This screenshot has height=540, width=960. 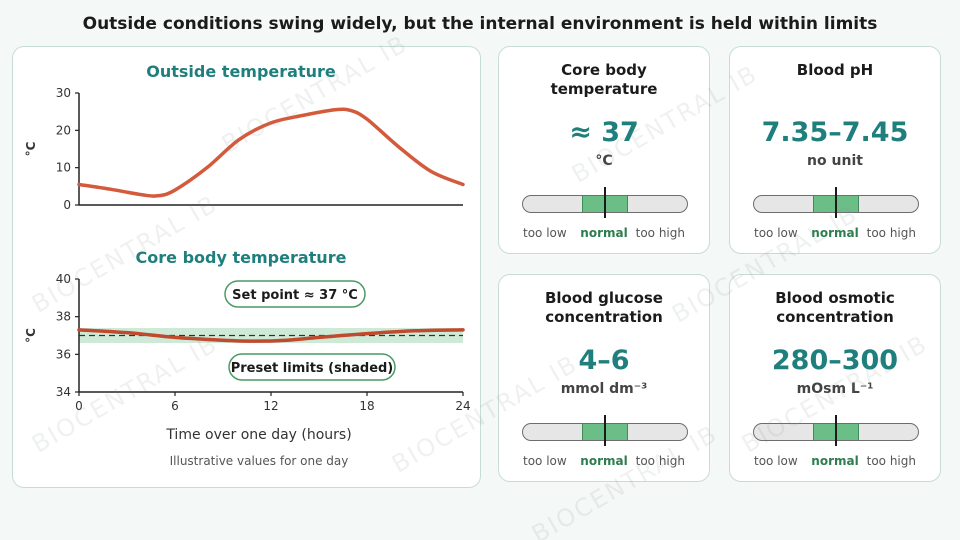 What do you see at coordinates (835, 132) in the screenshot?
I see `card-value: 7.35–7.45` at bounding box center [835, 132].